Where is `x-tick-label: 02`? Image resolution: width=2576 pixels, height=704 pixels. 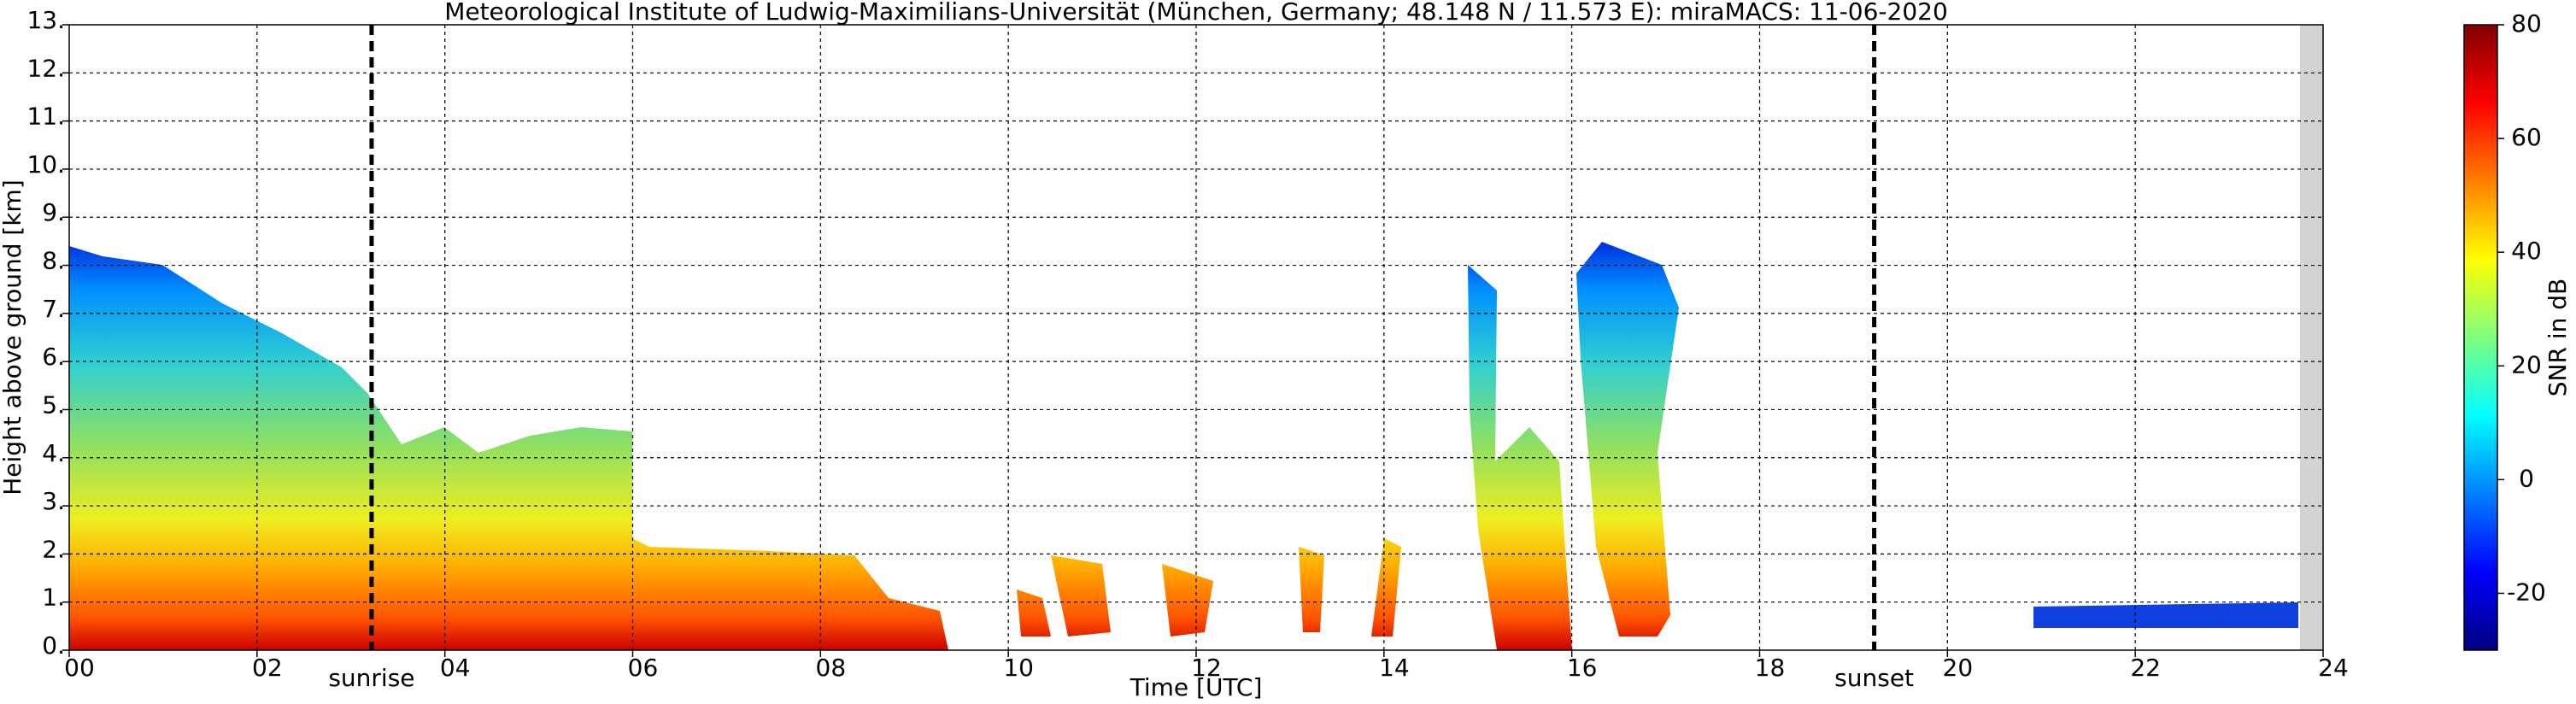 x-tick-label: 02 is located at coordinates (267, 668).